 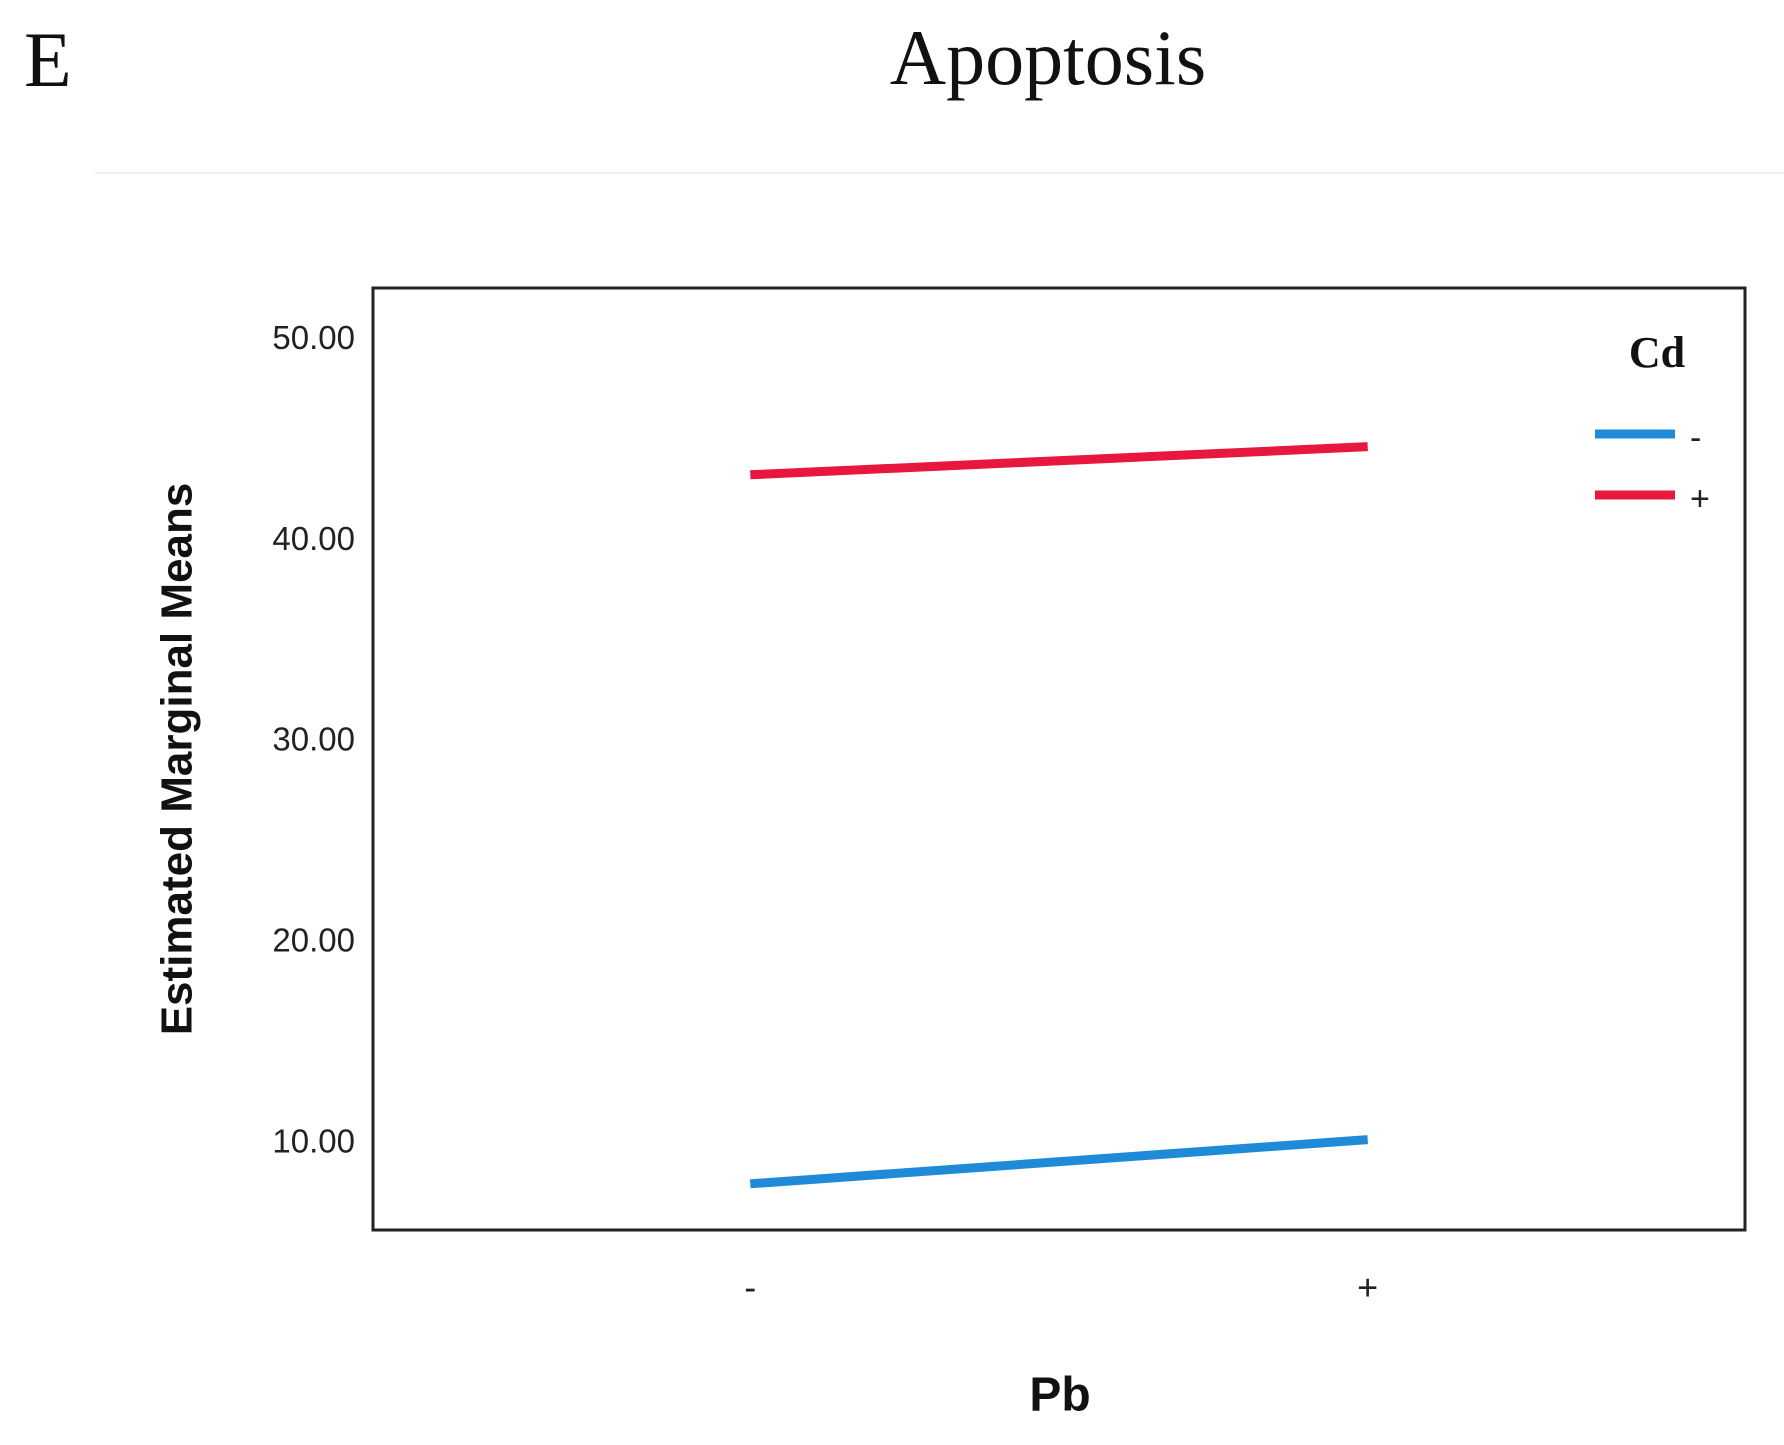 What do you see at coordinates (750, 1287) in the screenshot?
I see `x-tick-label: -` at bounding box center [750, 1287].